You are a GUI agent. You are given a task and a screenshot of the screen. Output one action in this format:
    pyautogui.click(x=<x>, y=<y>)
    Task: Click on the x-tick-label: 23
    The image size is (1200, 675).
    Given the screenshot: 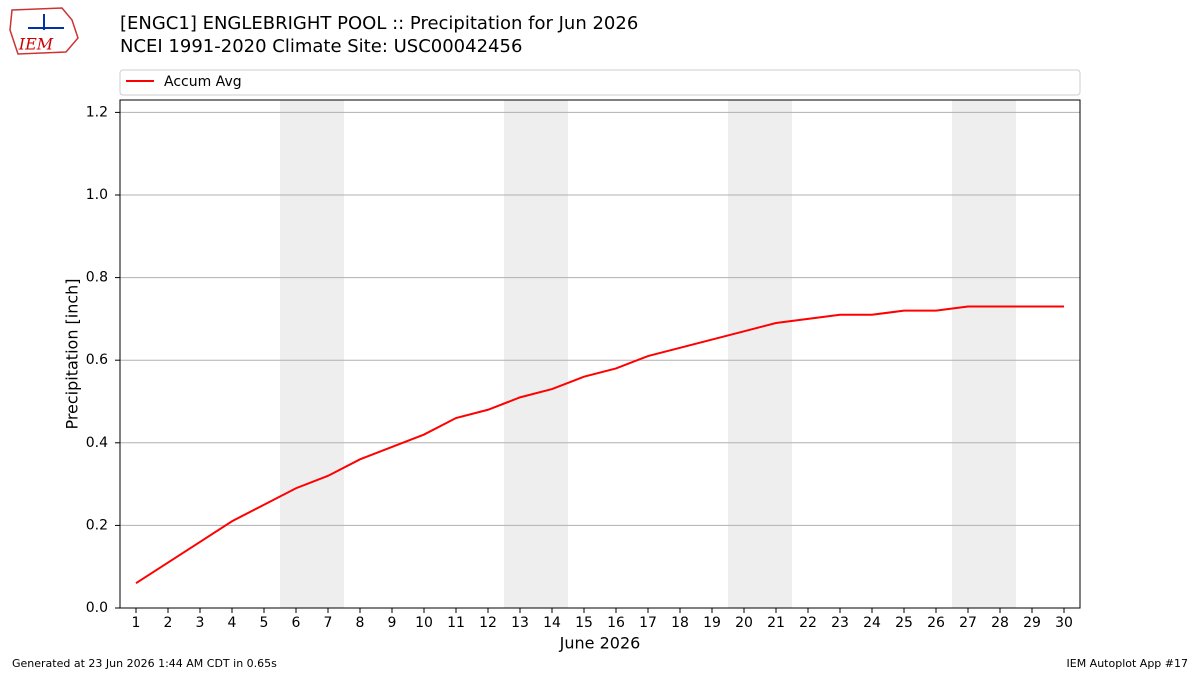 What is the action you would take?
    pyautogui.click(x=840, y=623)
    